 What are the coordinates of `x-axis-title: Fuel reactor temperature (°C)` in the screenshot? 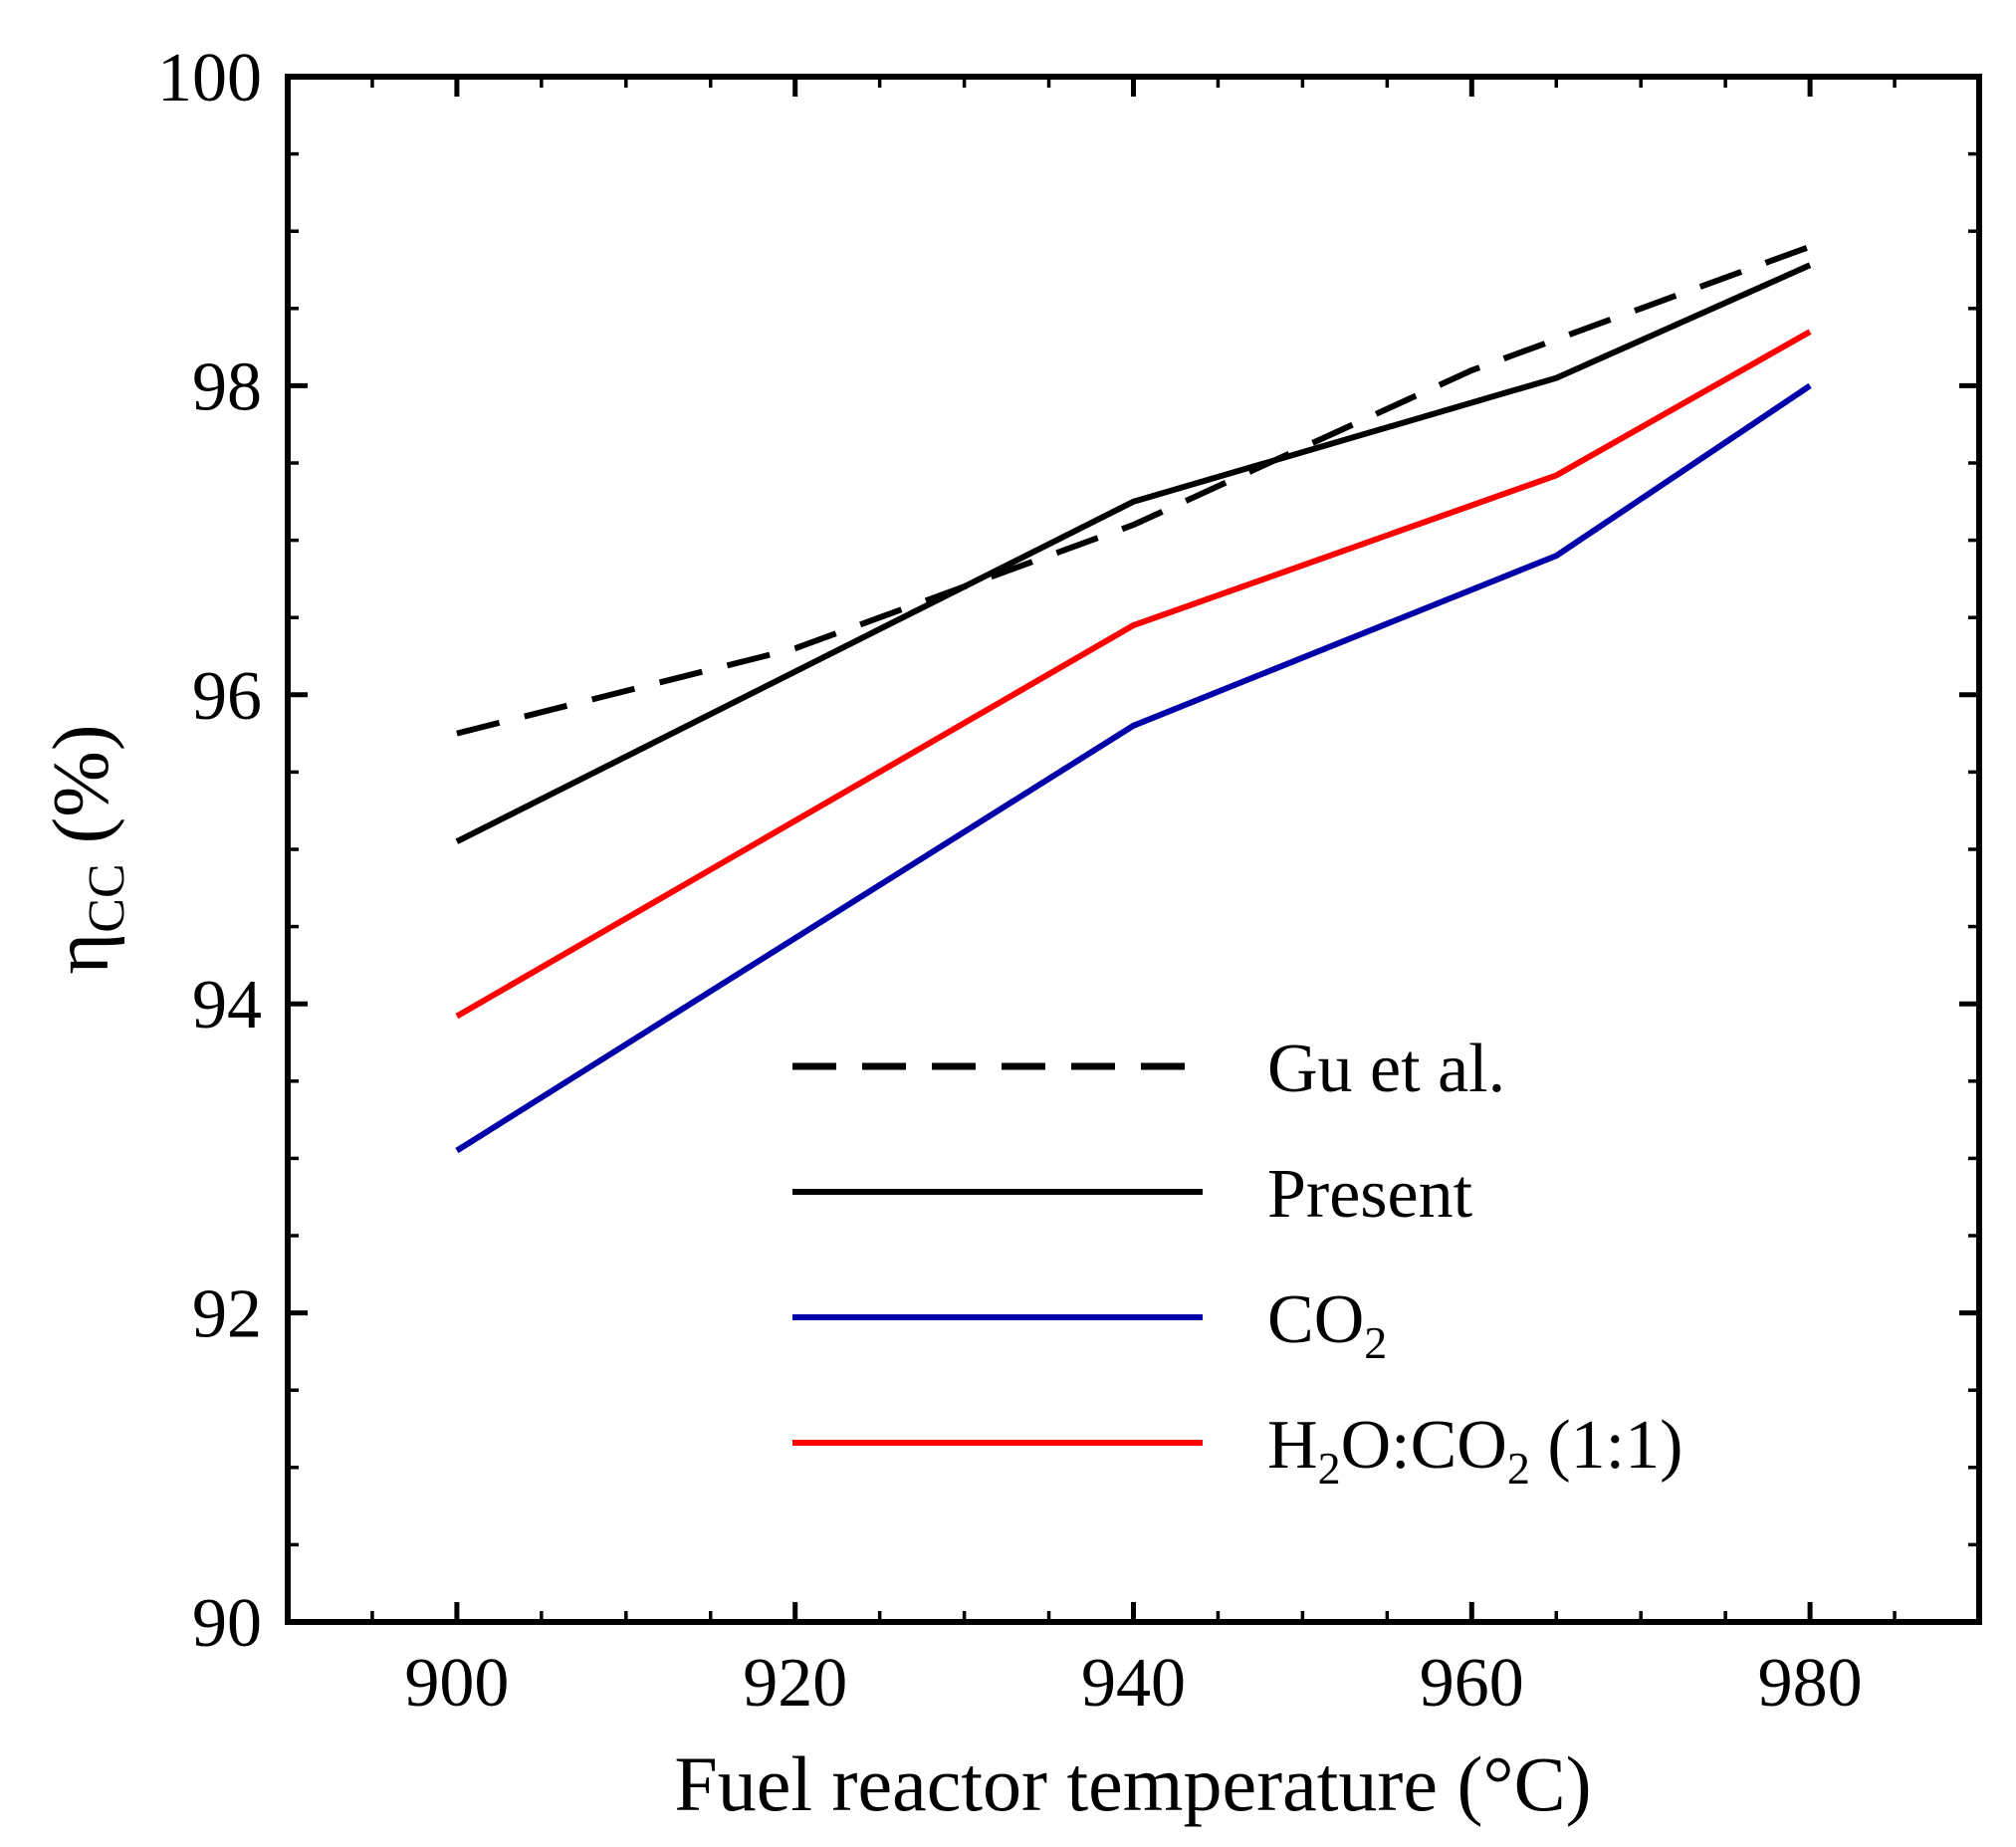 It's located at (1132, 1783).